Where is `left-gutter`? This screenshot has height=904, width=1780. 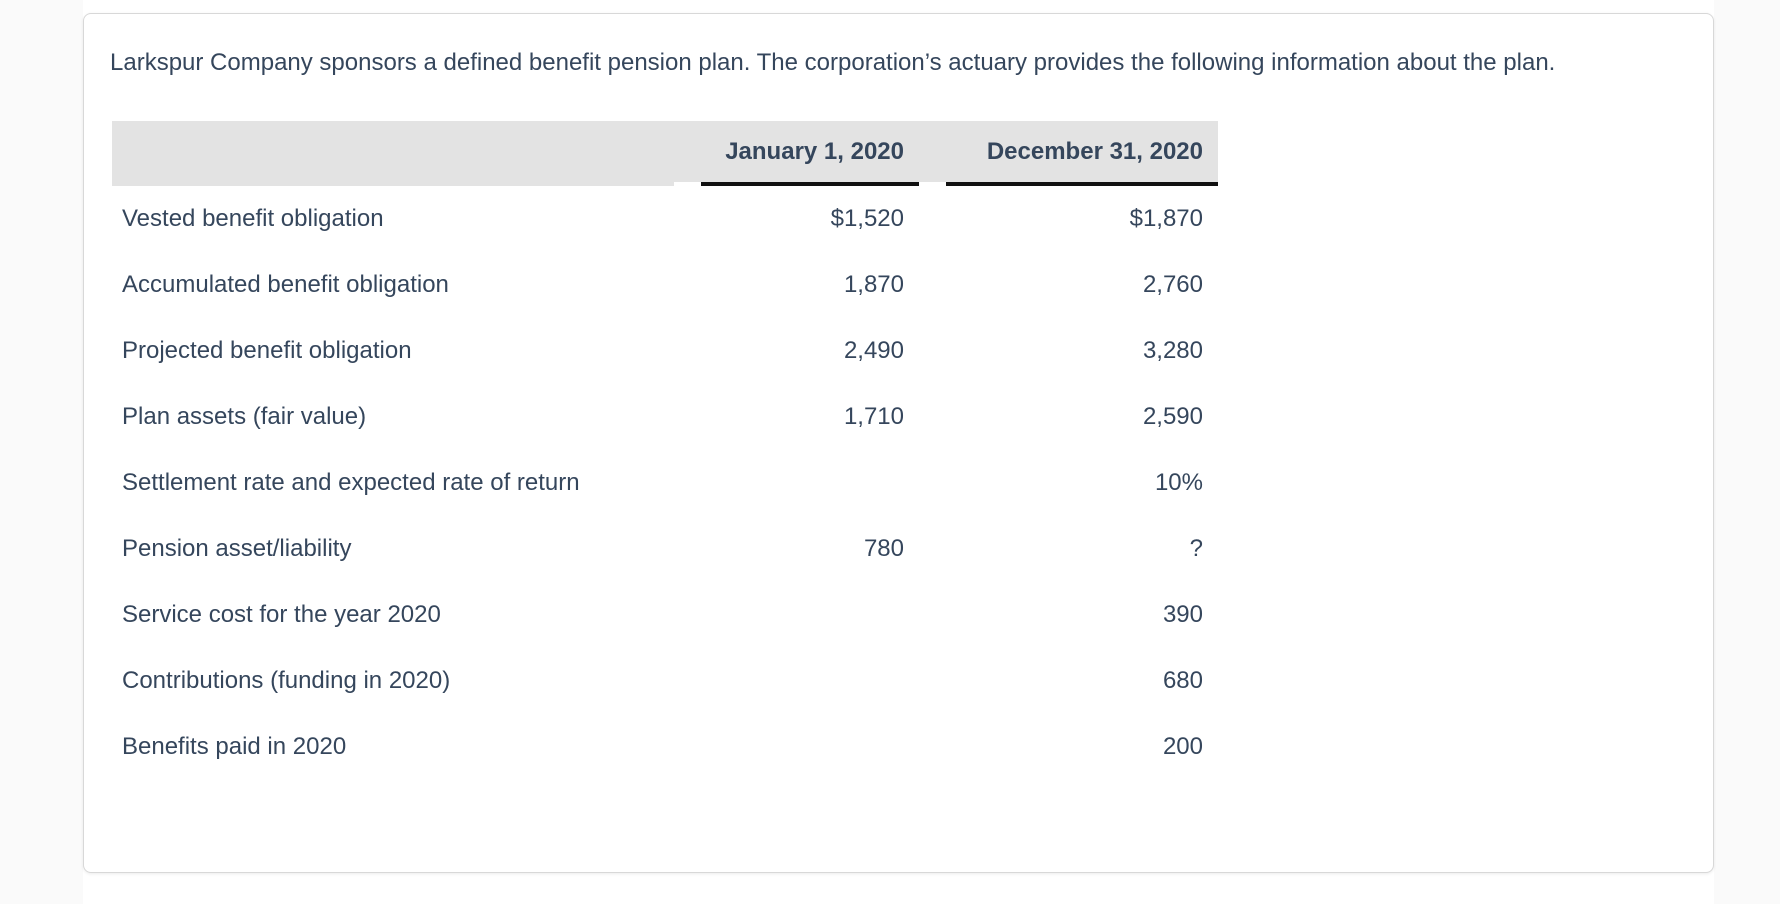
left-gutter is located at coordinates (41, 452).